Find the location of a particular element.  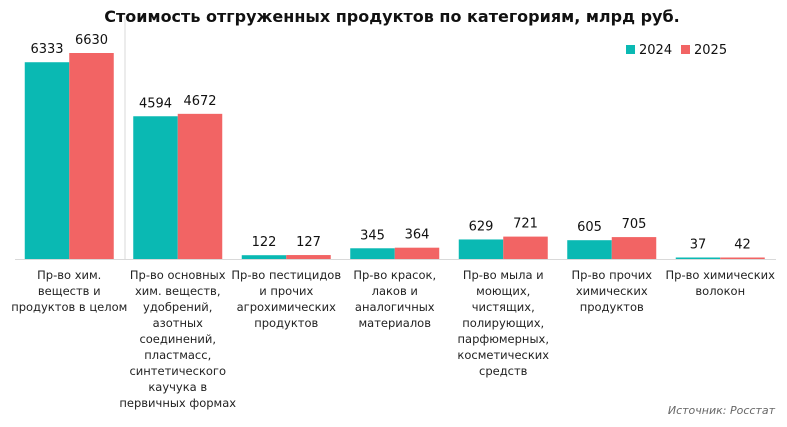

data-label: 345 is located at coordinates (372, 235).